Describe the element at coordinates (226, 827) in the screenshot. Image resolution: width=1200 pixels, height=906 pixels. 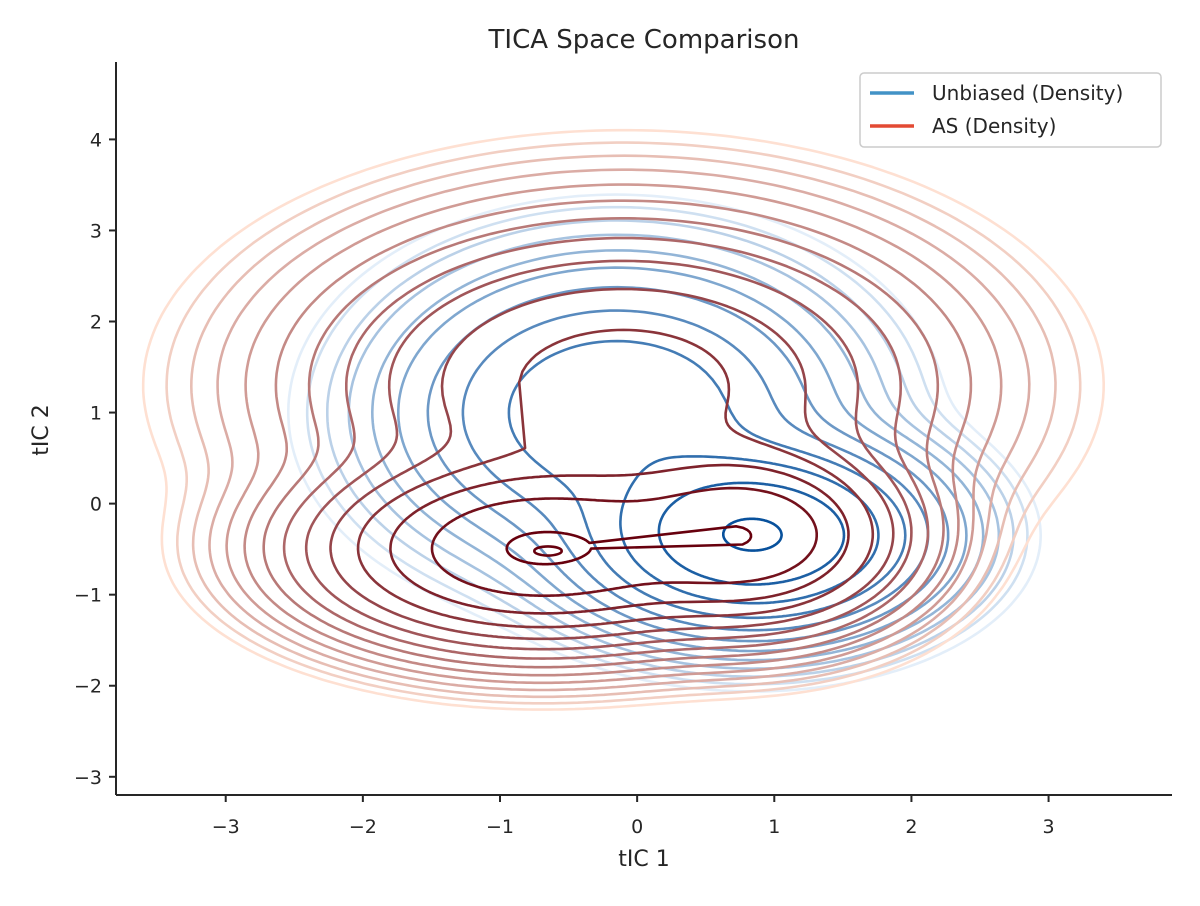
I see `x-tick-label: −3` at that location.